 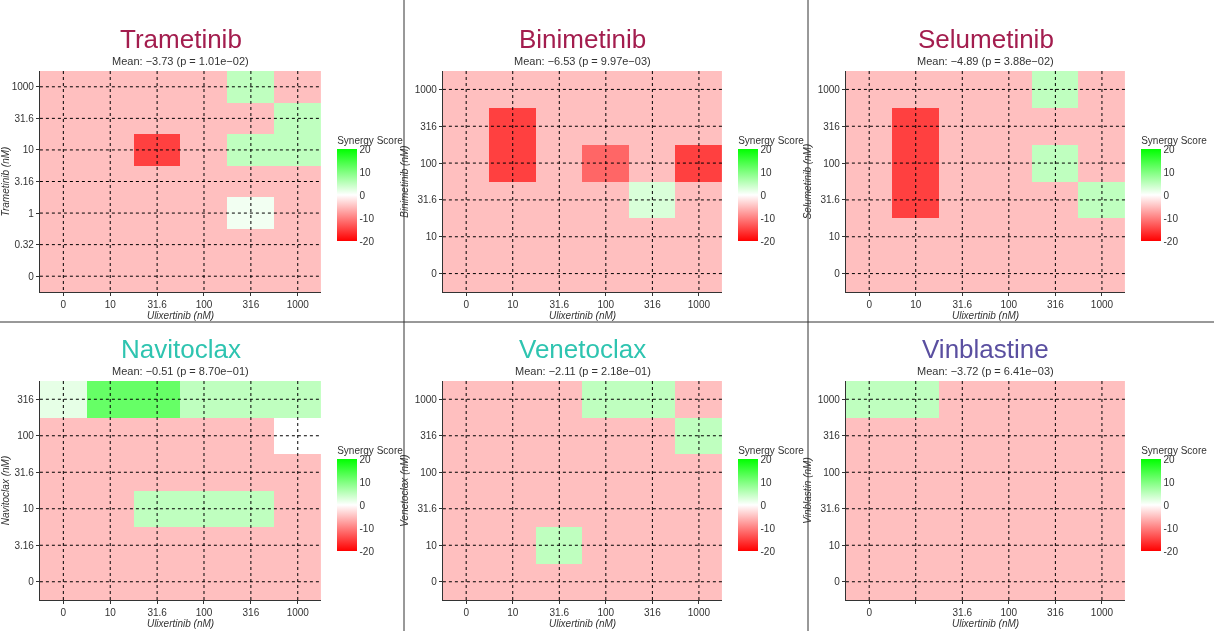 What do you see at coordinates (180, 61) in the screenshot?
I see `chart-subtitle: Mean: −3.73 (p = 1.01e−02)` at bounding box center [180, 61].